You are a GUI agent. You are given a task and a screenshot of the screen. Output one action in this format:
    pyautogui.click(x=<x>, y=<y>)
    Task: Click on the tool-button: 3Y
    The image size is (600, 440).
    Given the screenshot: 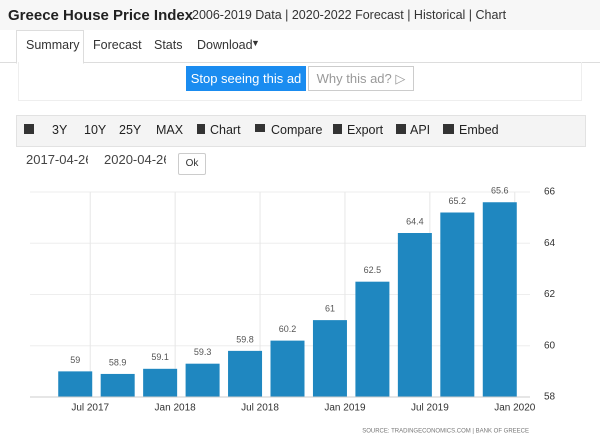 What is the action you would take?
    pyautogui.click(x=60, y=130)
    